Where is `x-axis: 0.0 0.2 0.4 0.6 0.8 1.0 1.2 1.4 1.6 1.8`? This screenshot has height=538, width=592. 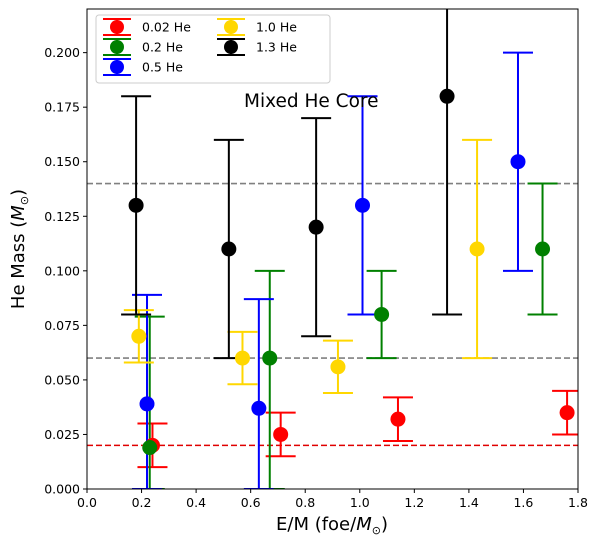
x-axis: 0.0 0.2 0.4 0.6 0.8 1.0 1.2 1.4 1.6 1.8 is located at coordinates (332, 499).